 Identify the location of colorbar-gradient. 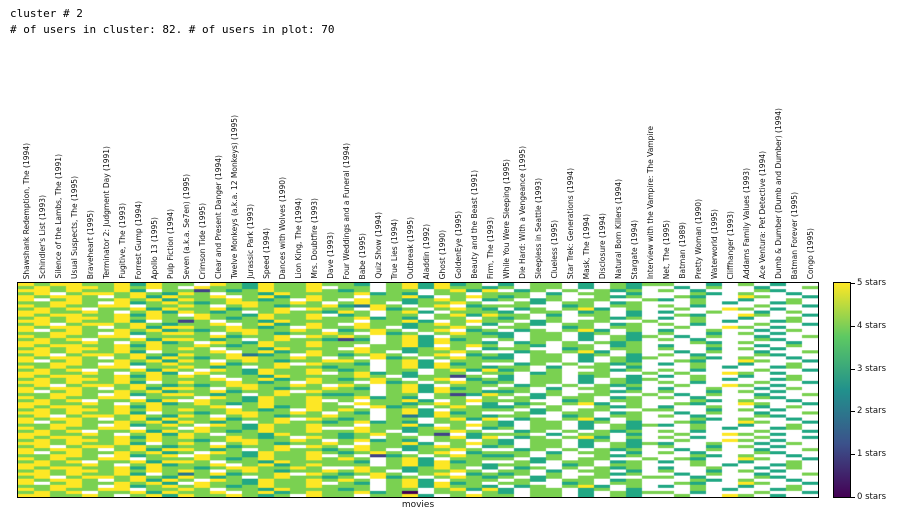
(842, 390).